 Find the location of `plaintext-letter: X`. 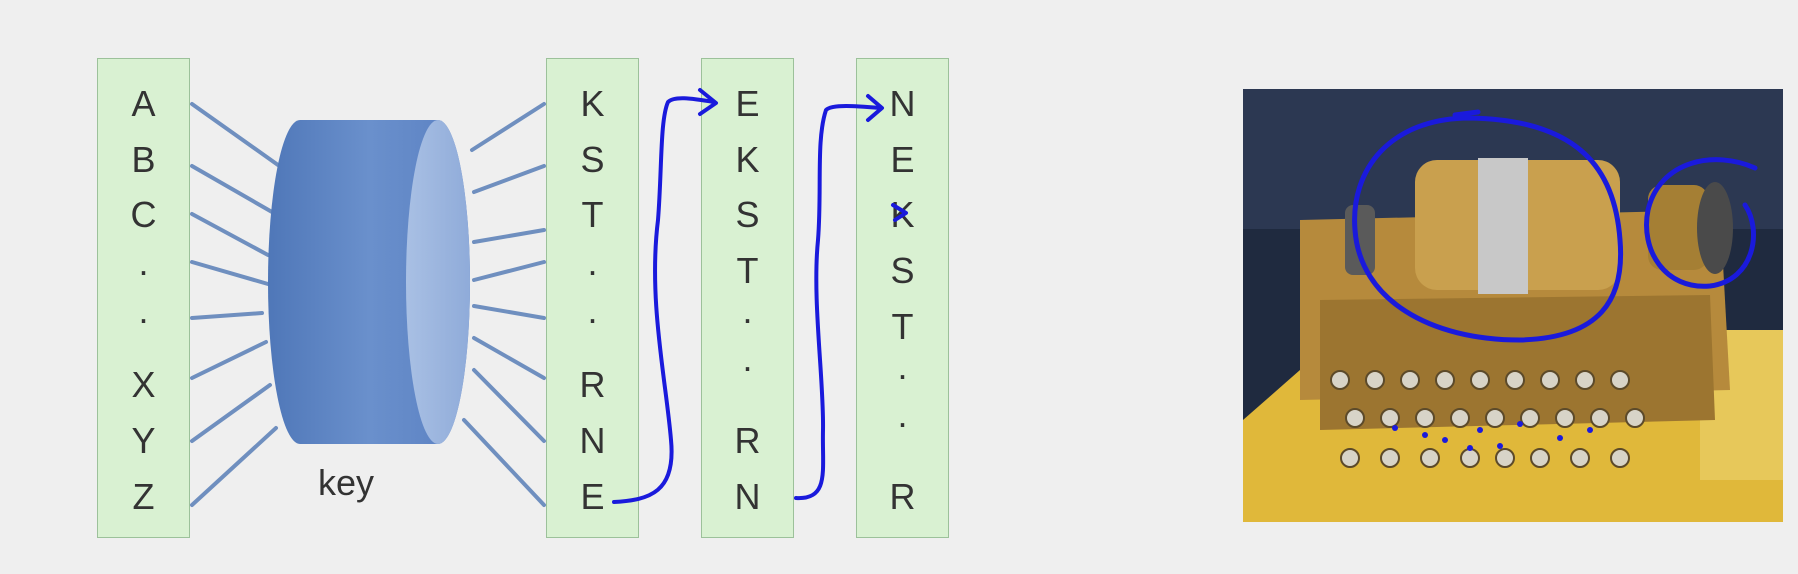

plaintext-letter: X is located at coordinates (143, 384).